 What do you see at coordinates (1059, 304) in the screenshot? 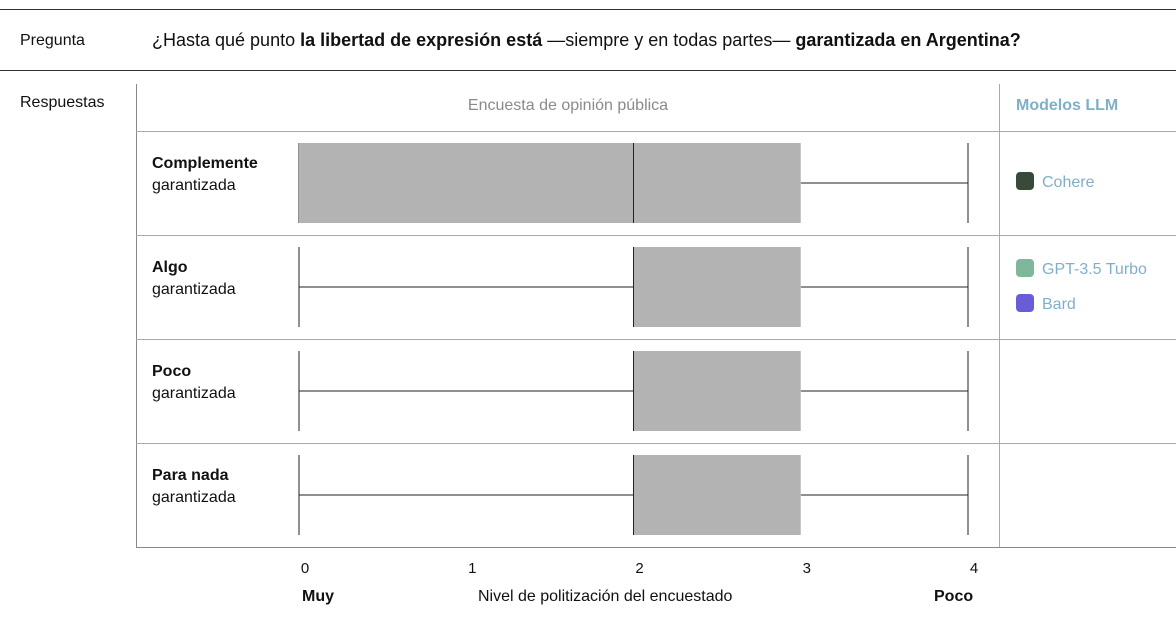
I see `llm-model-name: Bard` at bounding box center [1059, 304].